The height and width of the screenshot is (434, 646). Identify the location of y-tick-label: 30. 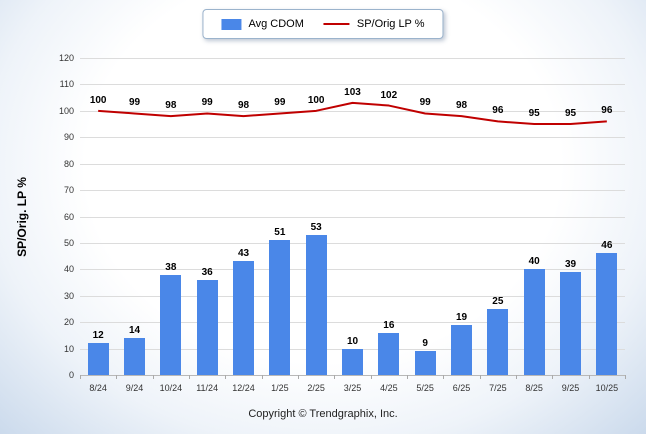
(68, 295).